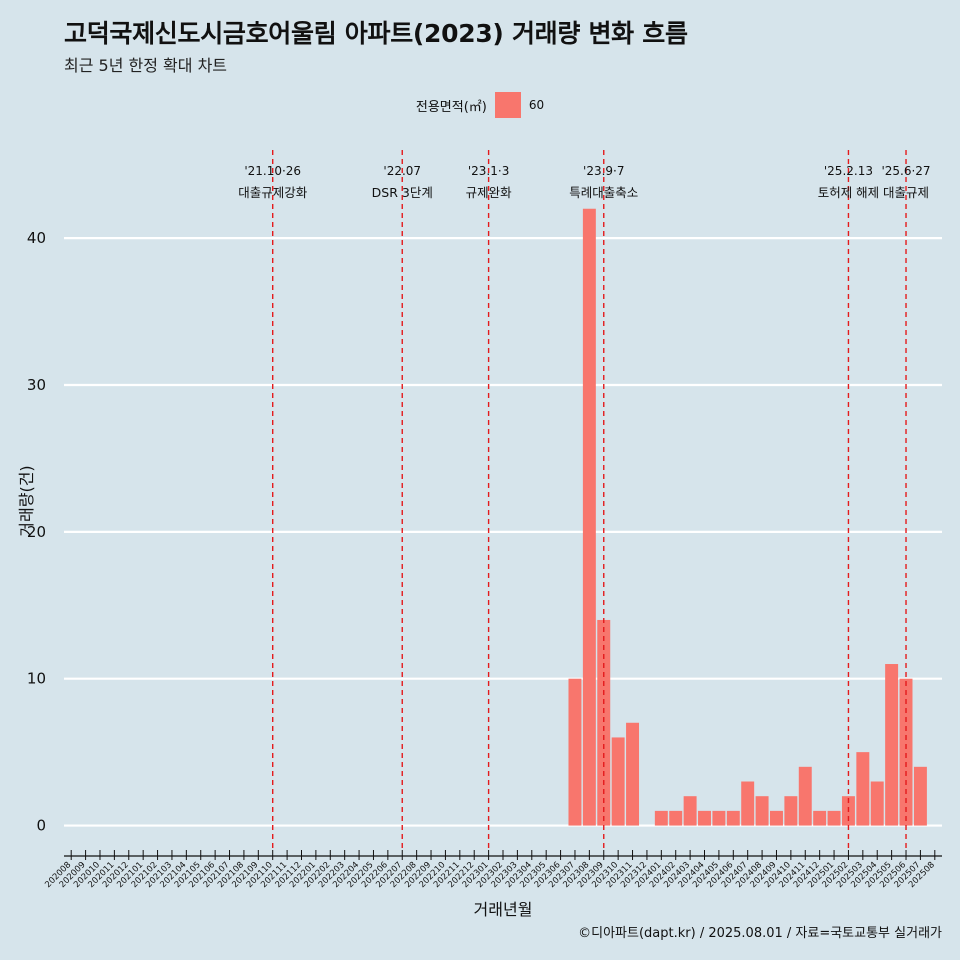 This screenshot has width=960, height=960. What do you see at coordinates (36, 532) in the screenshot?
I see `y-tick-label: 20` at bounding box center [36, 532].